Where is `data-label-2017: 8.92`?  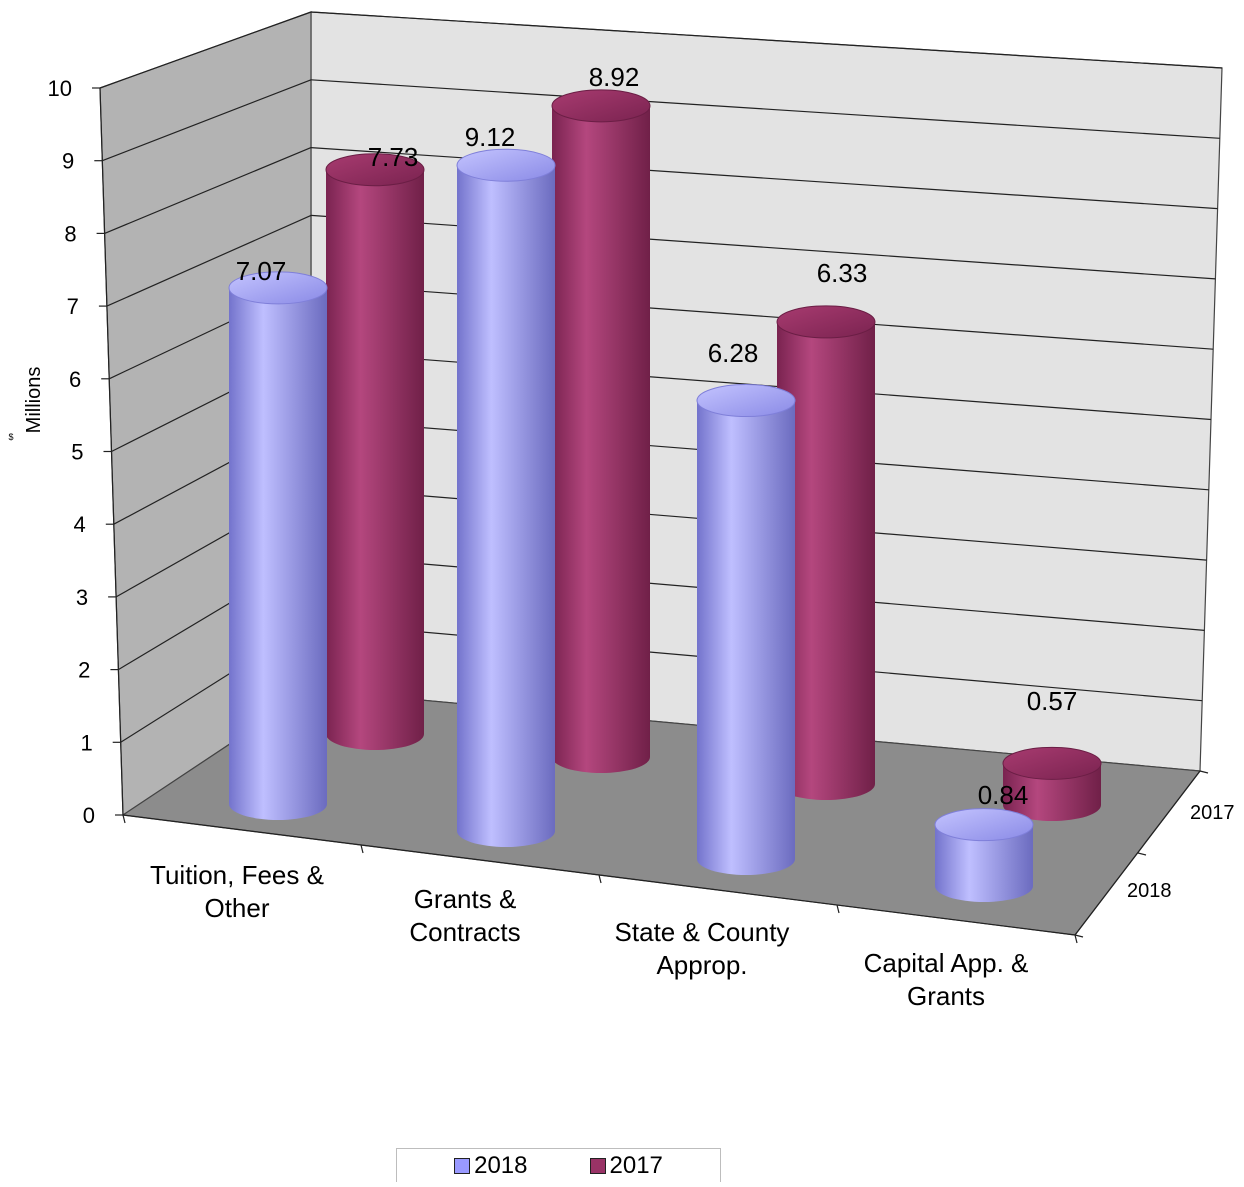 data-label-2017: 8.92 is located at coordinates (614, 77).